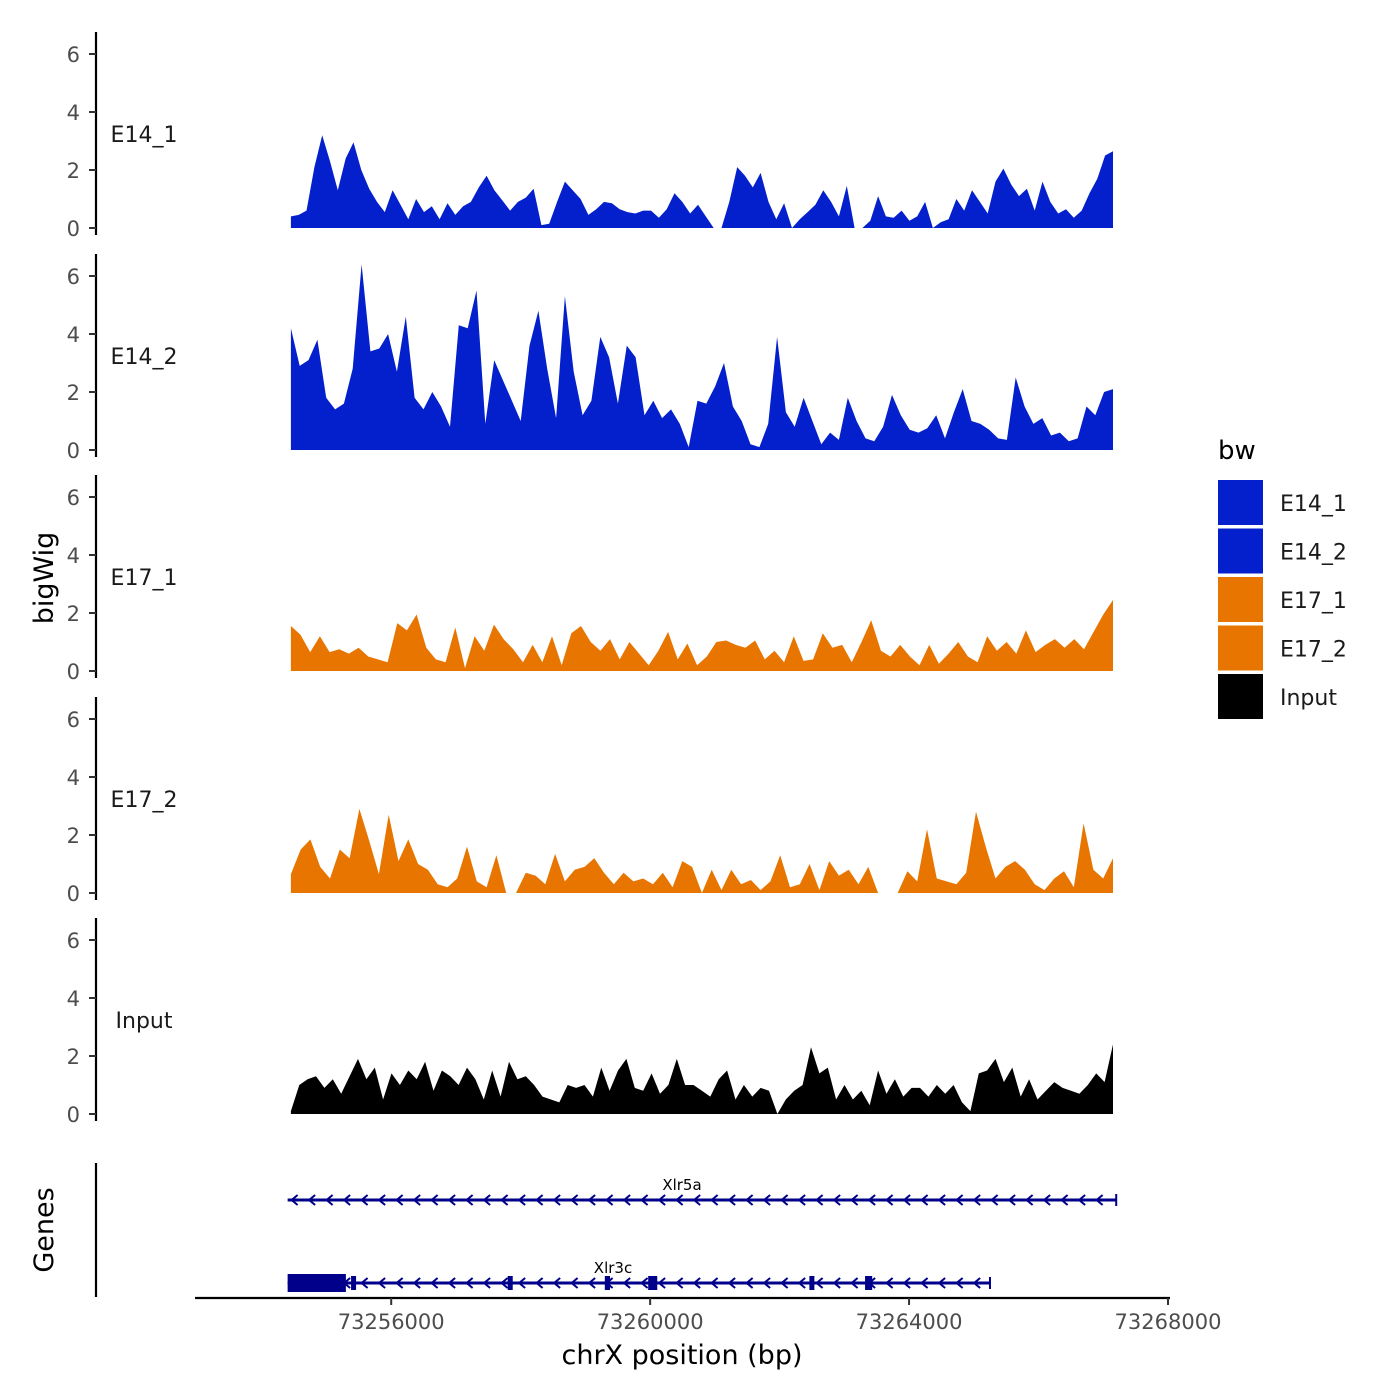 The image size is (1400, 1400). Describe the element at coordinates (1313, 553) in the screenshot. I see `legend-label: E14_2` at that location.